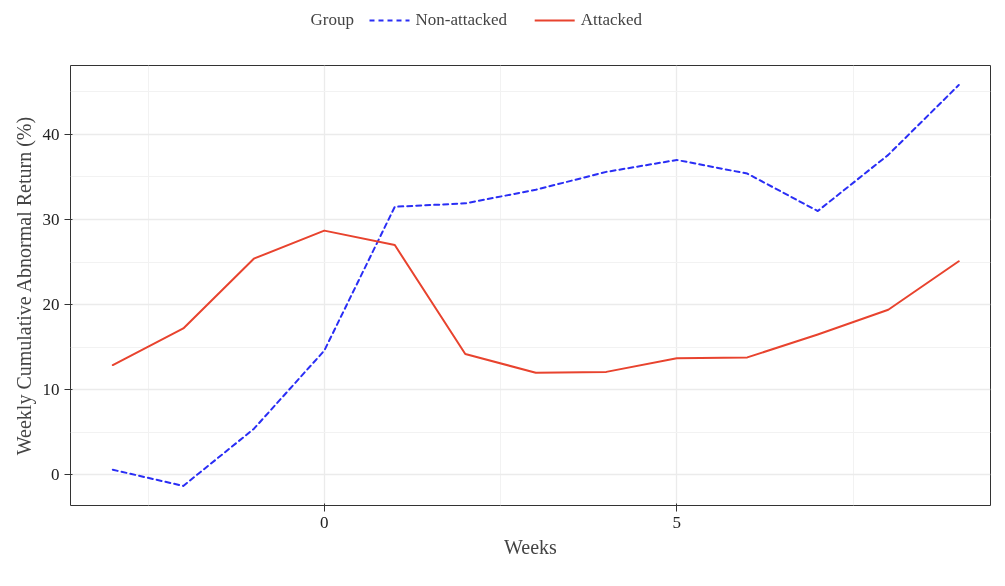  What do you see at coordinates (611, 19) in the screenshot?
I see `legend-label: Attacked` at bounding box center [611, 19].